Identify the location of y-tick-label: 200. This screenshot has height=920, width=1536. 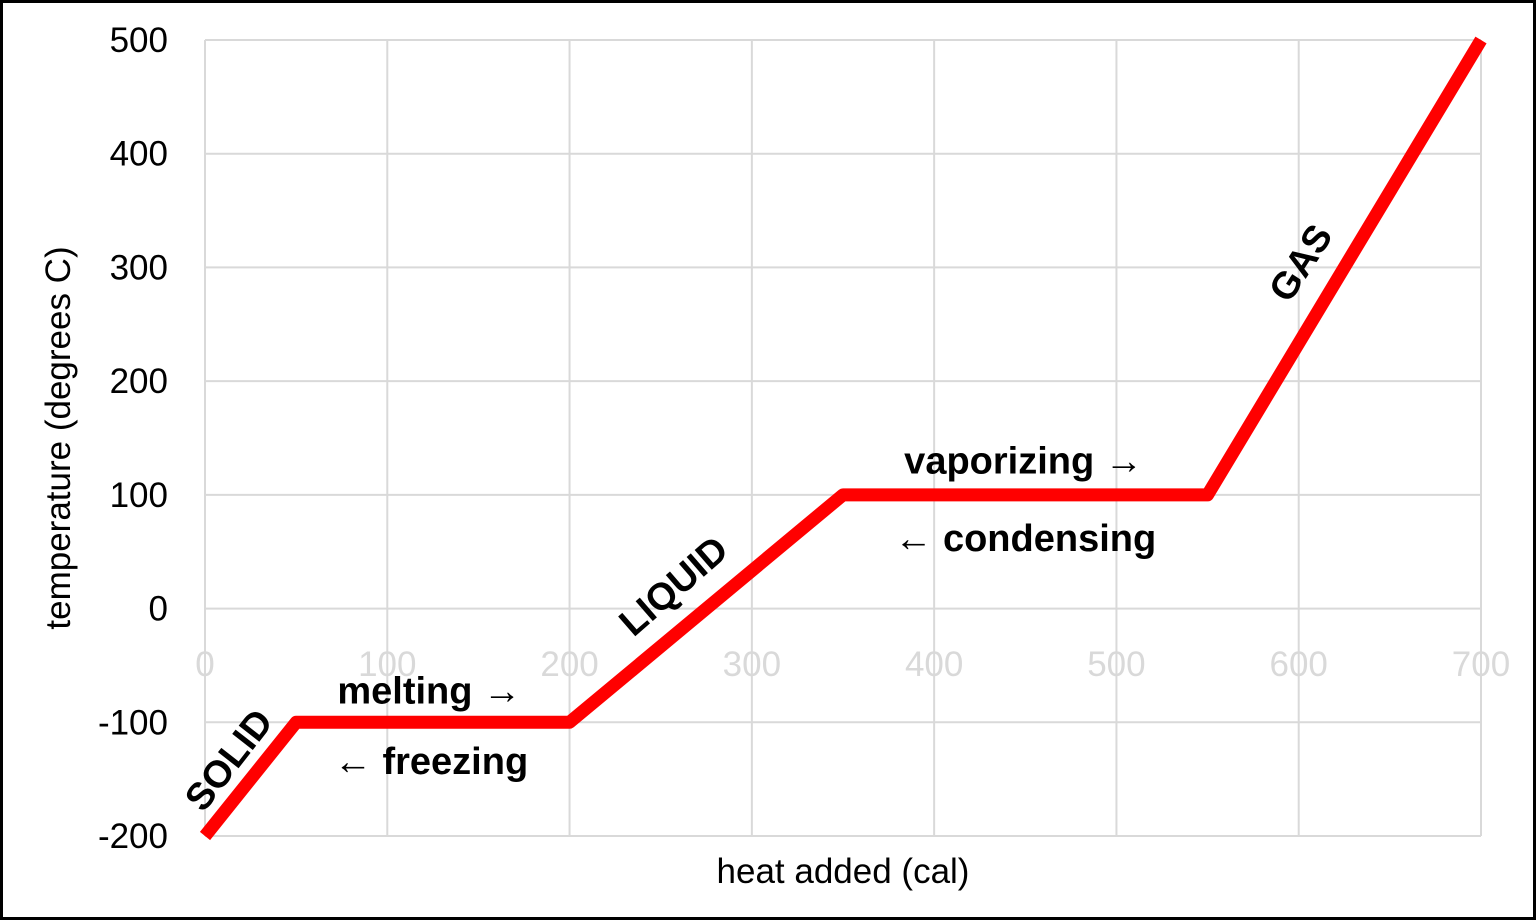
(139, 381).